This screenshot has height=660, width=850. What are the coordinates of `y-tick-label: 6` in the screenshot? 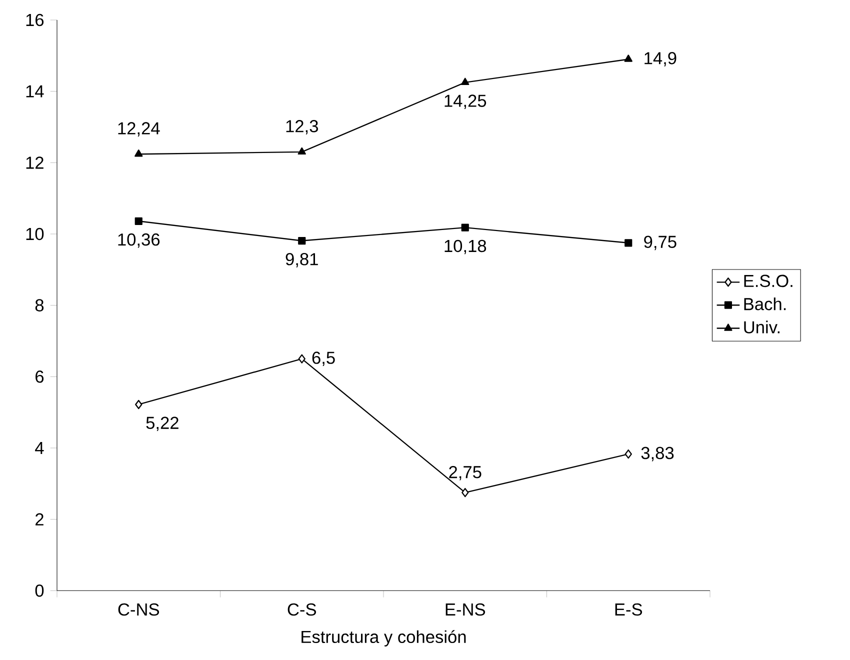 It's located at (40, 376).